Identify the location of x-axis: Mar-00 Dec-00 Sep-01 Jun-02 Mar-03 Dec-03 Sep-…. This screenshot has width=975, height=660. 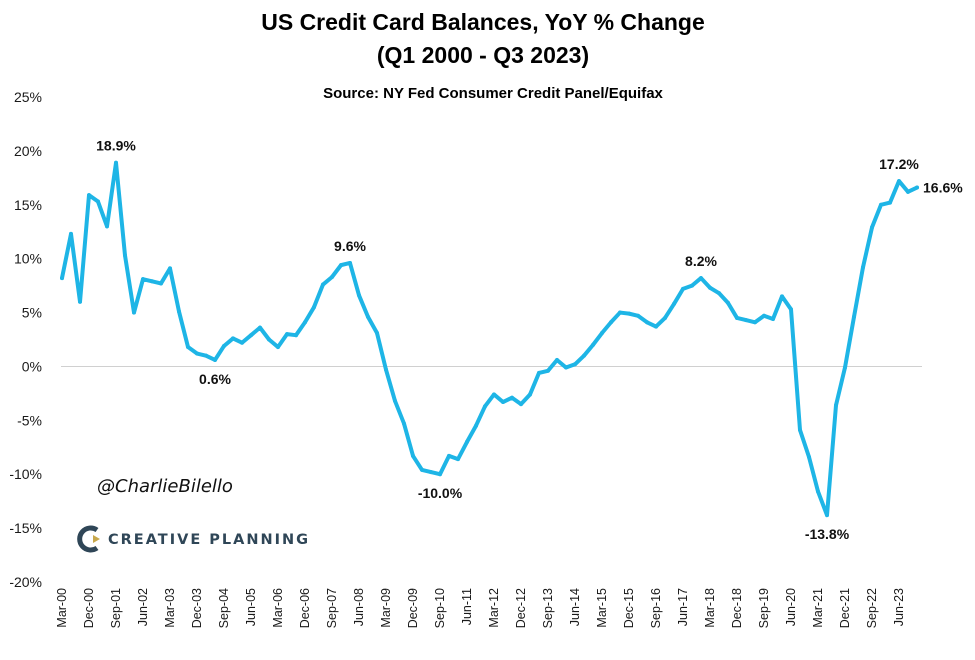
(480, 608).